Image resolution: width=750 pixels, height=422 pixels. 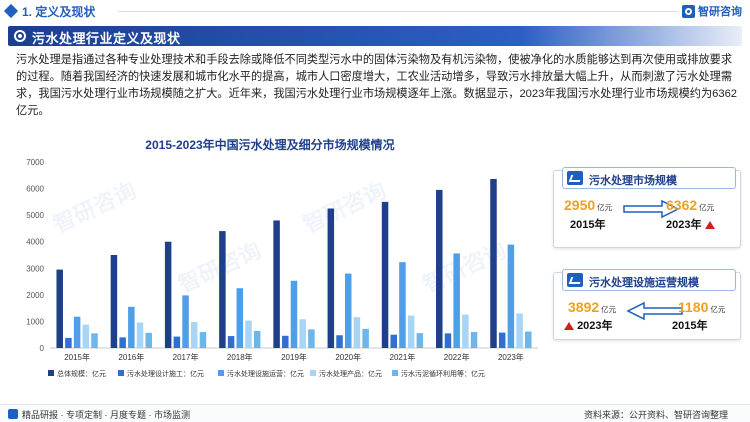 What do you see at coordinates (588, 205) in the screenshot?
I see `market-size-2015-value: 2950 亿元` at bounding box center [588, 205].